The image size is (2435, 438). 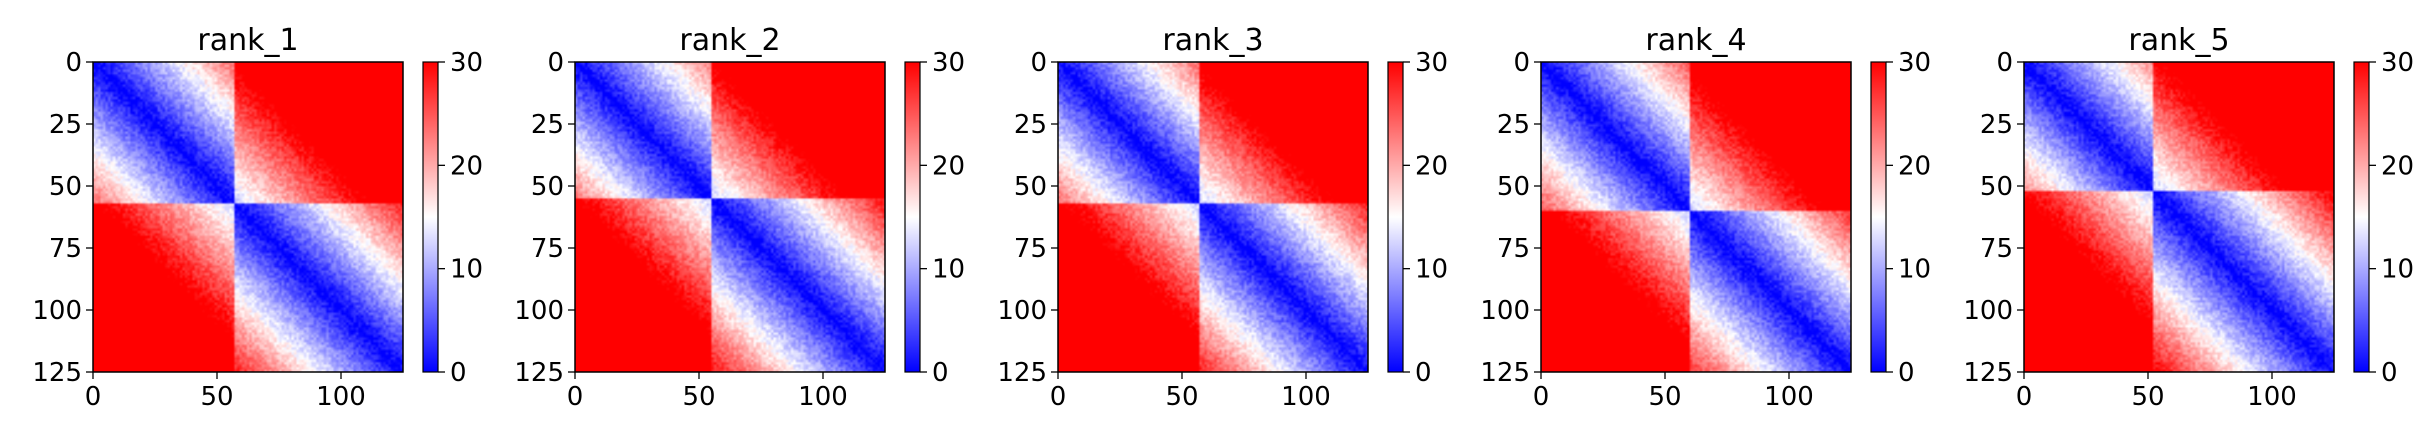 I want to click on panel-title: rank_1, so click(x=247, y=40).